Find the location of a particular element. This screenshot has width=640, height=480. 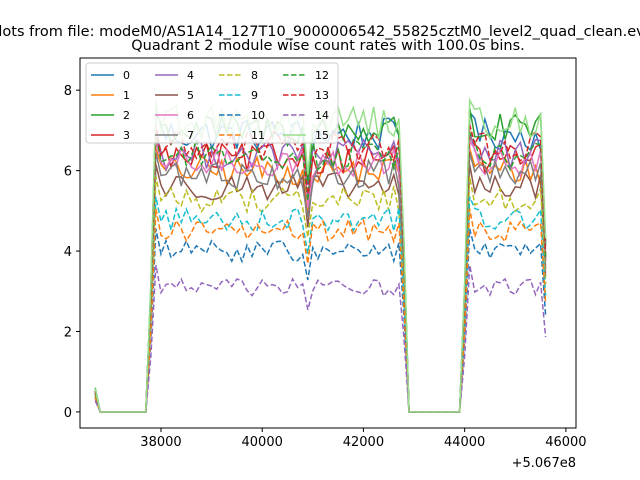

legend-label: 4 is located at coordinates (190, 75).